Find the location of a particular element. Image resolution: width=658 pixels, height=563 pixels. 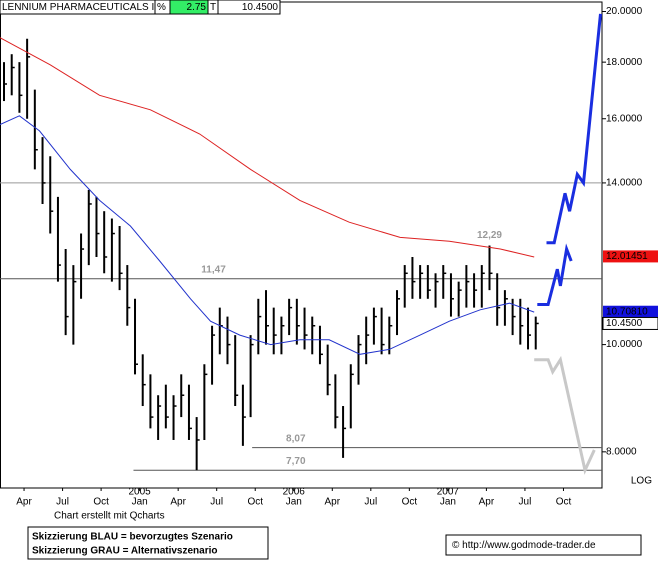

y-tick-label: 10.0000 is located at coordinates (624, 344).